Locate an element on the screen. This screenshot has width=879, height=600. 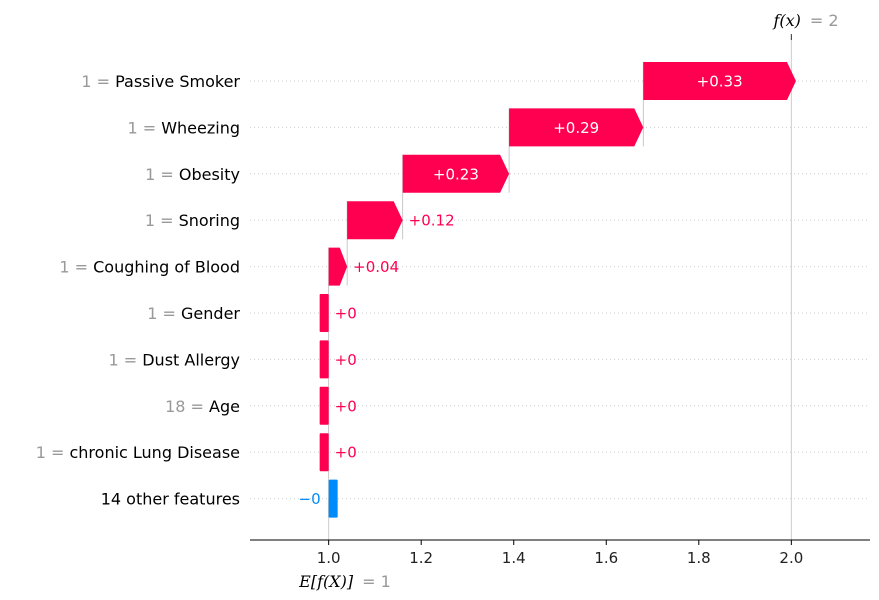
feature-label: 1 = Gender is located at coordinates (193, 313).